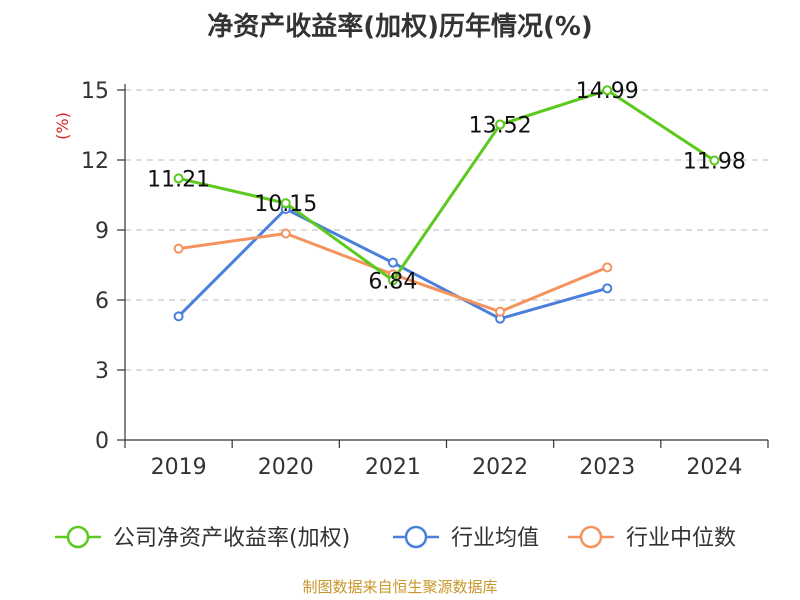 The height and width of the screenshot is (600, 800). I want to click on data-label-2019: 11.21, so click(178, 179).